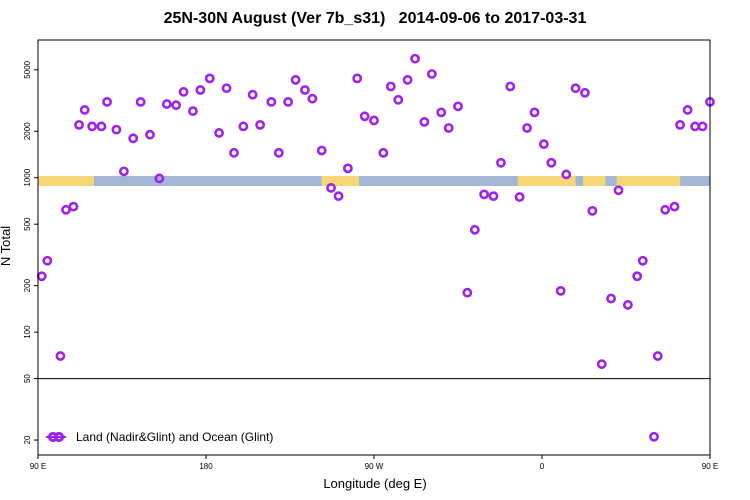  What do you see at coordinates (374, 483) in the screenshot?
I see `x-axis-label: Longitude (deg E)` at bounding box center [374, 483].